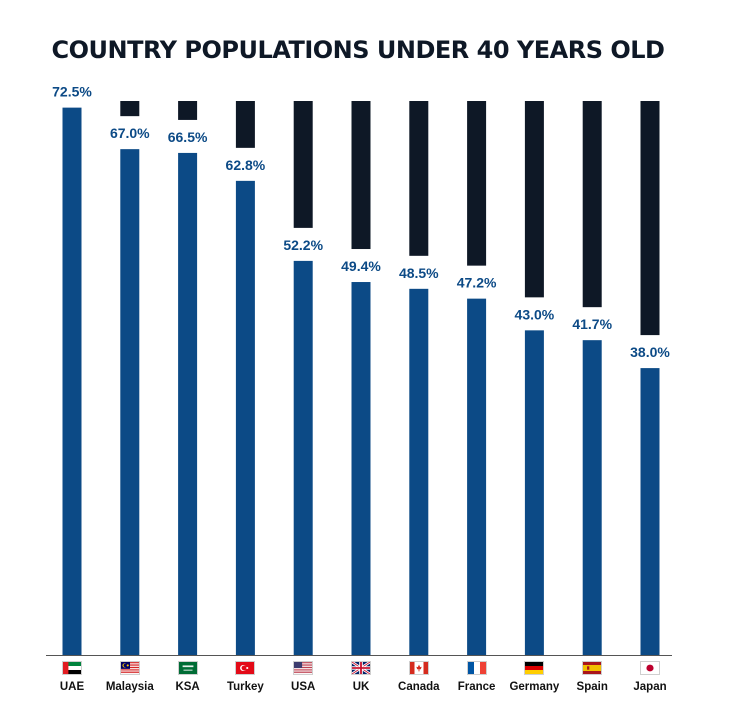 Image resolution: width=744 pixels, height=717 pixels. What do you see at coordinates (246, 165) in the screenshot?
I see `value-label-turkey: 62.8%` at bounding box center [246, 165].